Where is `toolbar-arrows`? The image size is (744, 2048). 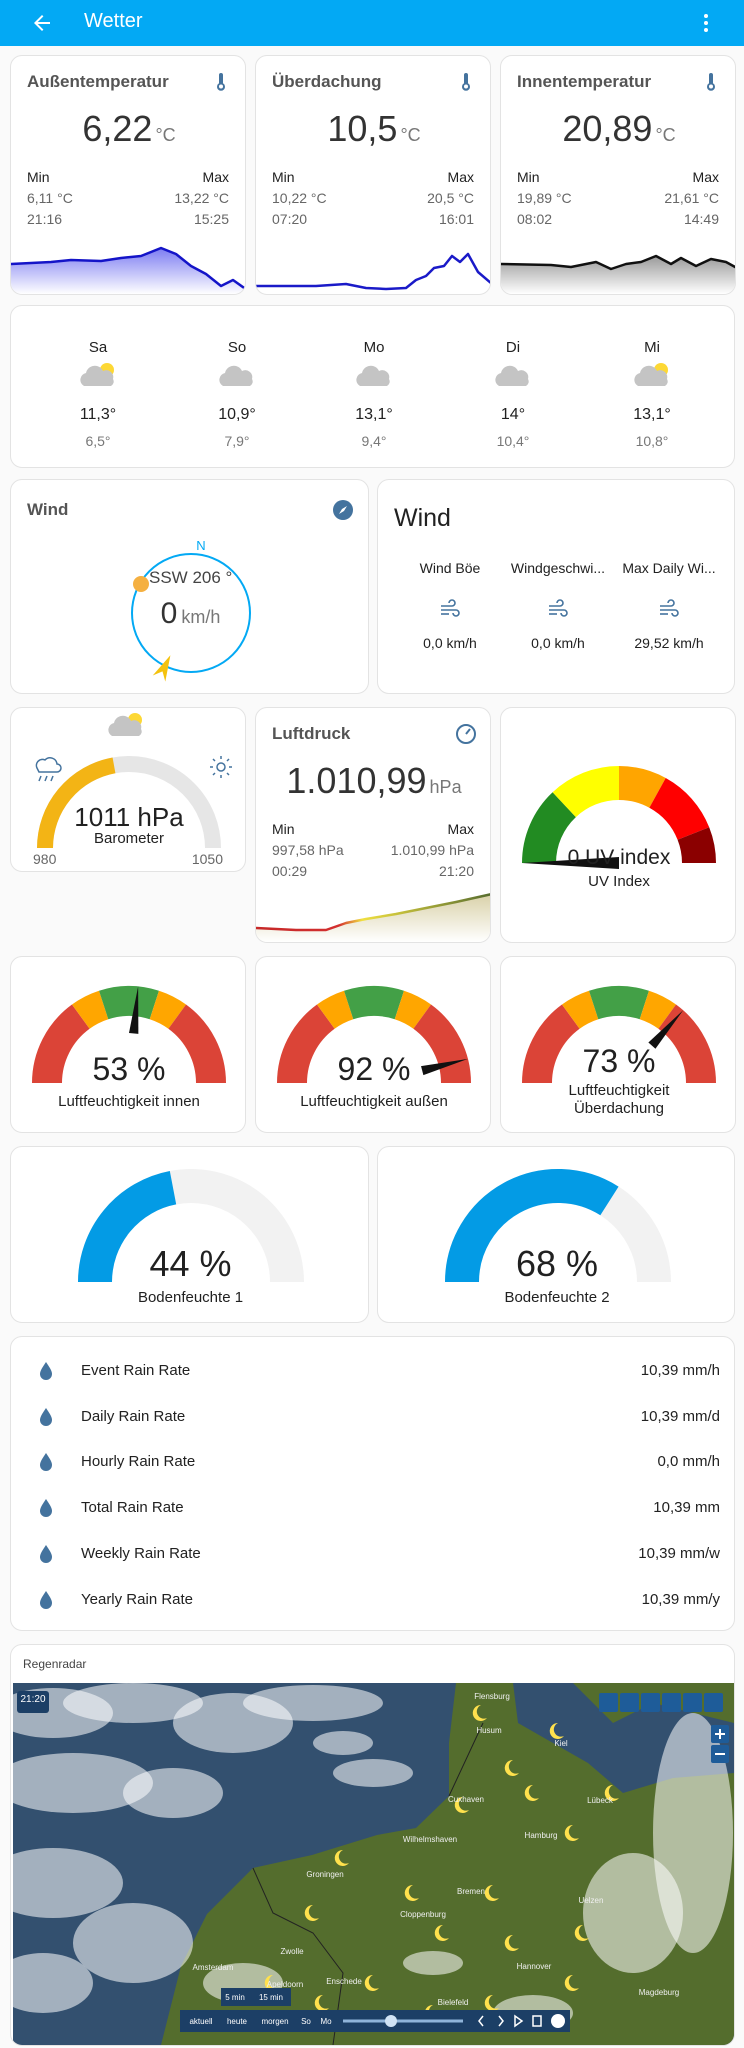 toolbar-arrows is located at coordinates (510, 2021).